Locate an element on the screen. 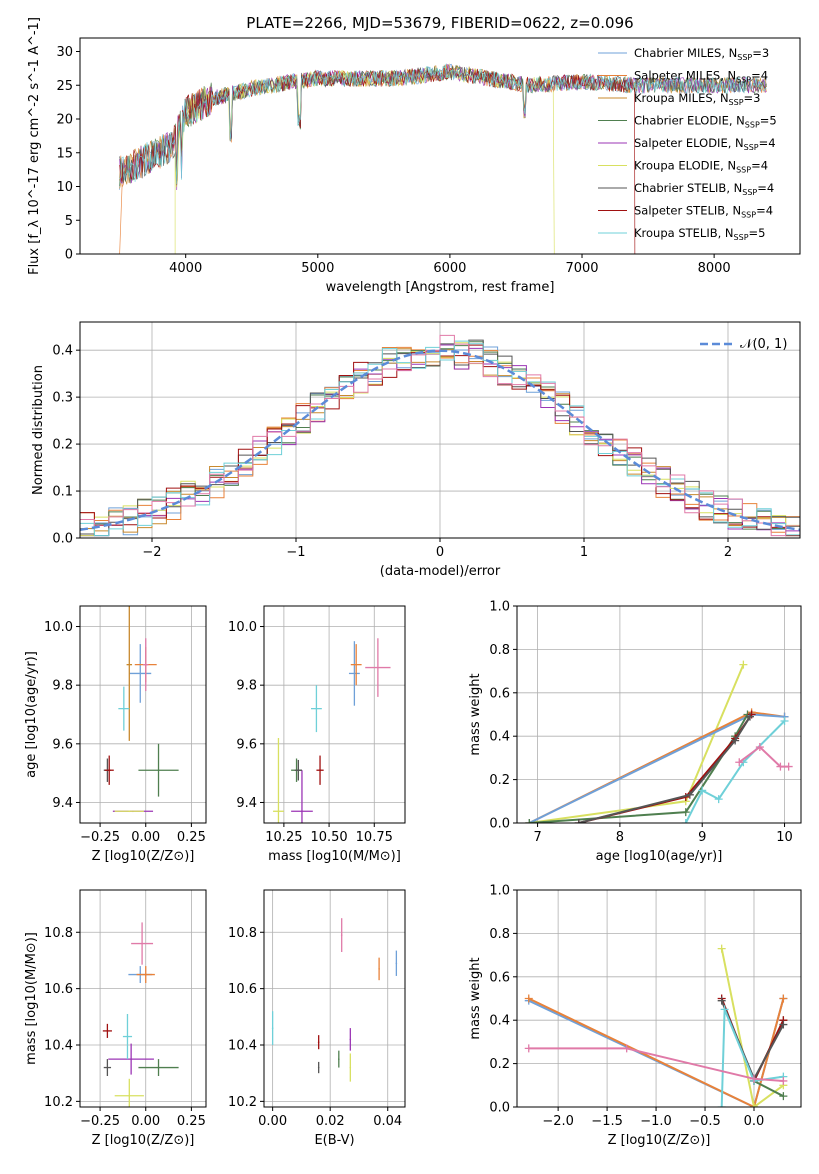 Image resolution: width=819 pixels, height=1174 pixels. y-tick-label: 30 is located at coordinates (64, 52).